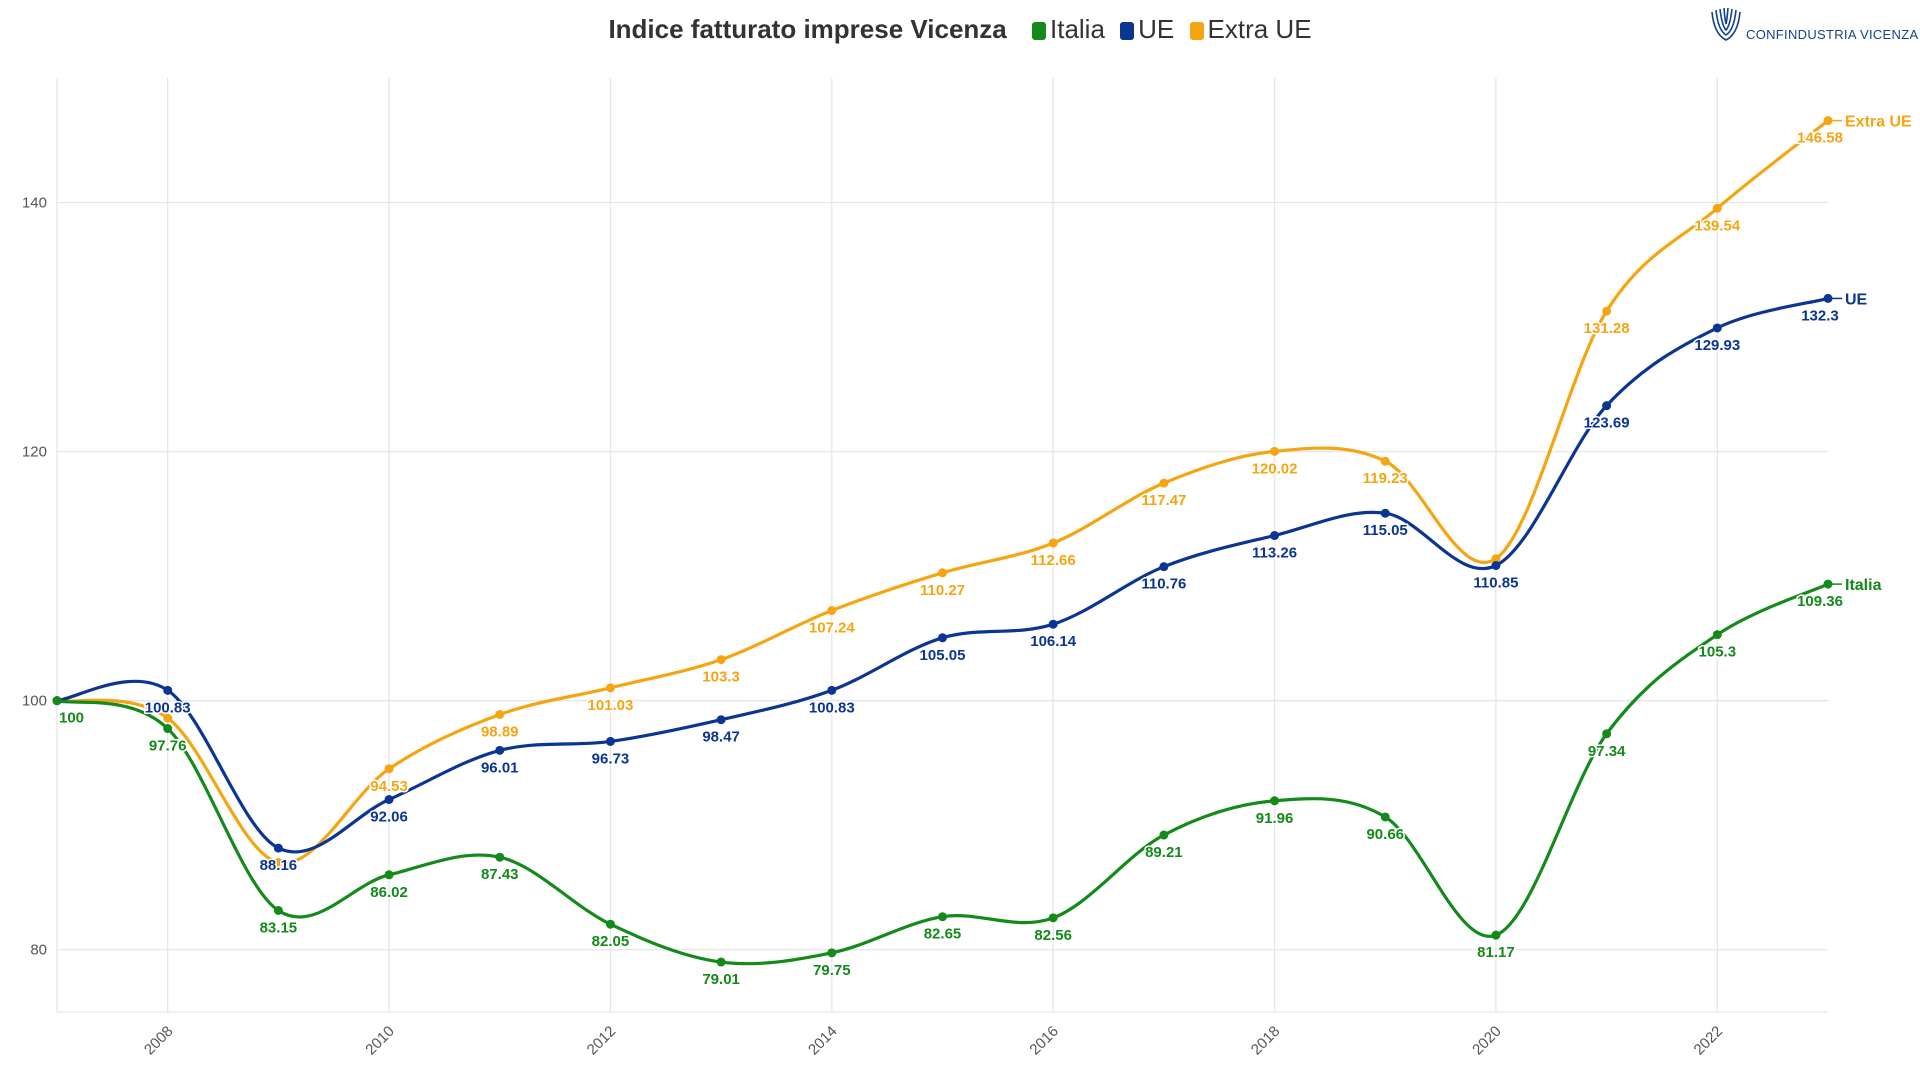  Describe the element at coordinates (1820, 138) in the screenshot. I see `data-label-extra-ue: 146.58` at that location.